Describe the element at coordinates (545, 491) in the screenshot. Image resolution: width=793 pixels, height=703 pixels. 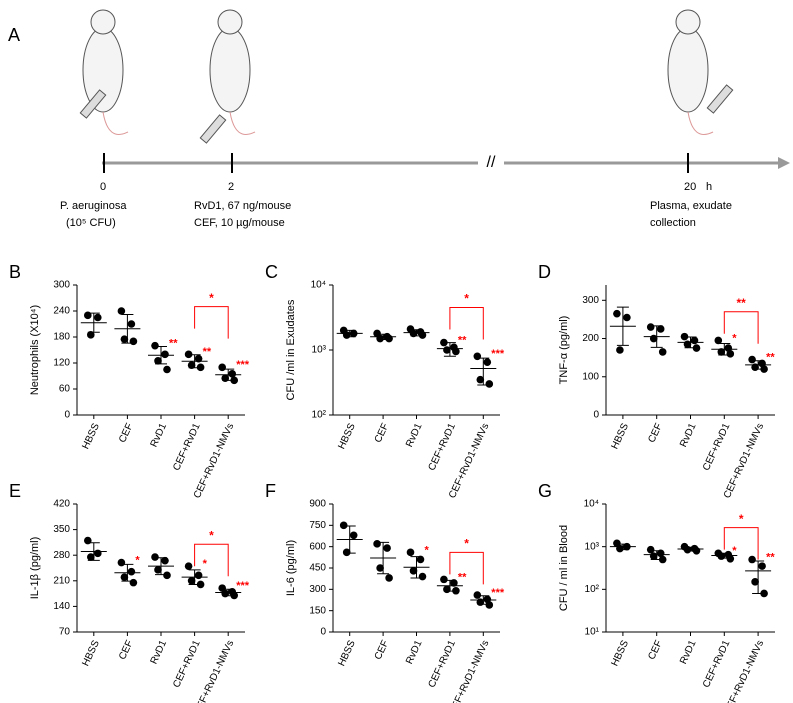
I see `panel-label: G` at that location.